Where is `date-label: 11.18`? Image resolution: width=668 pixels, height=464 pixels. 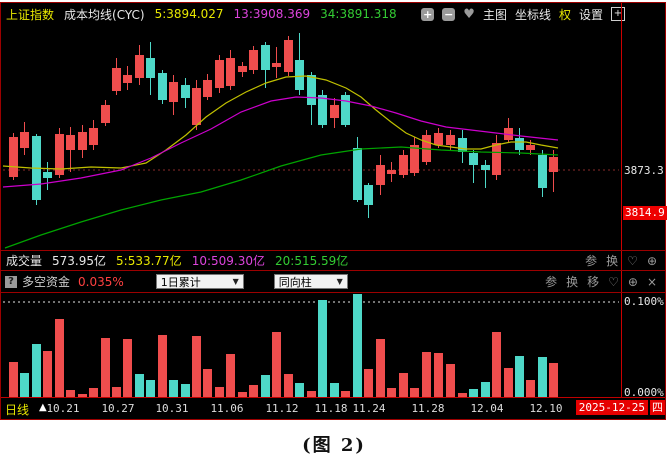
date-label: 11.18 is located at coordinates (331, 408).